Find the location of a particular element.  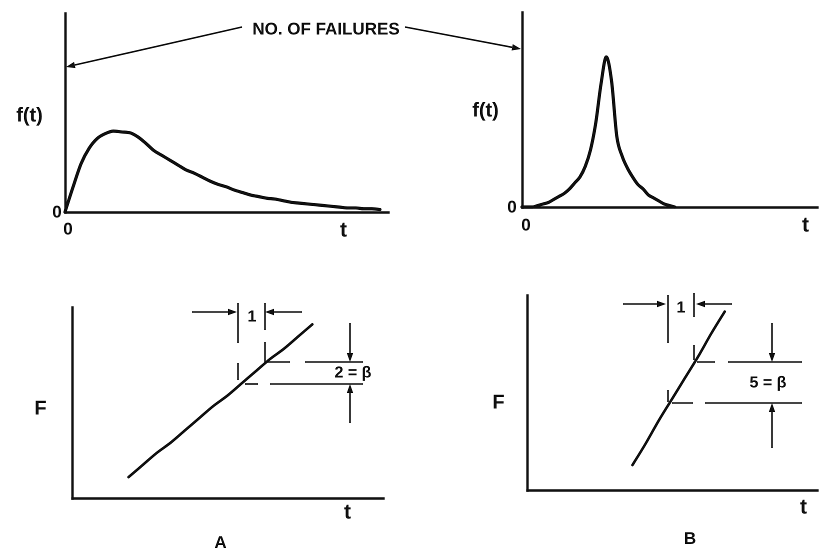

text: NO. OF FAILURES is located at coordinates (326, 29).